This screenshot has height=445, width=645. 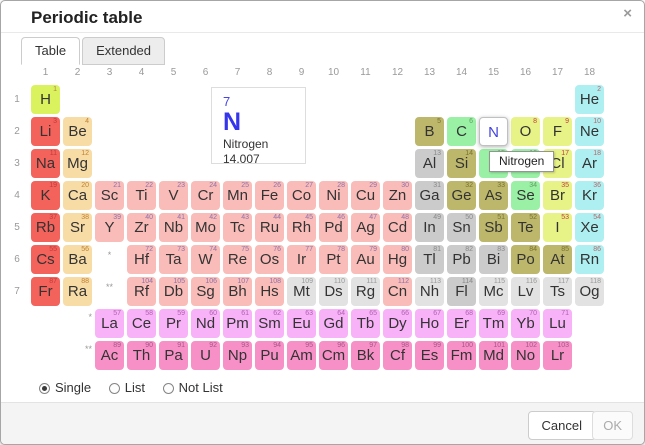 I want to click on element-cell-Cs: 55 Cs, so click(x=45, y=259).